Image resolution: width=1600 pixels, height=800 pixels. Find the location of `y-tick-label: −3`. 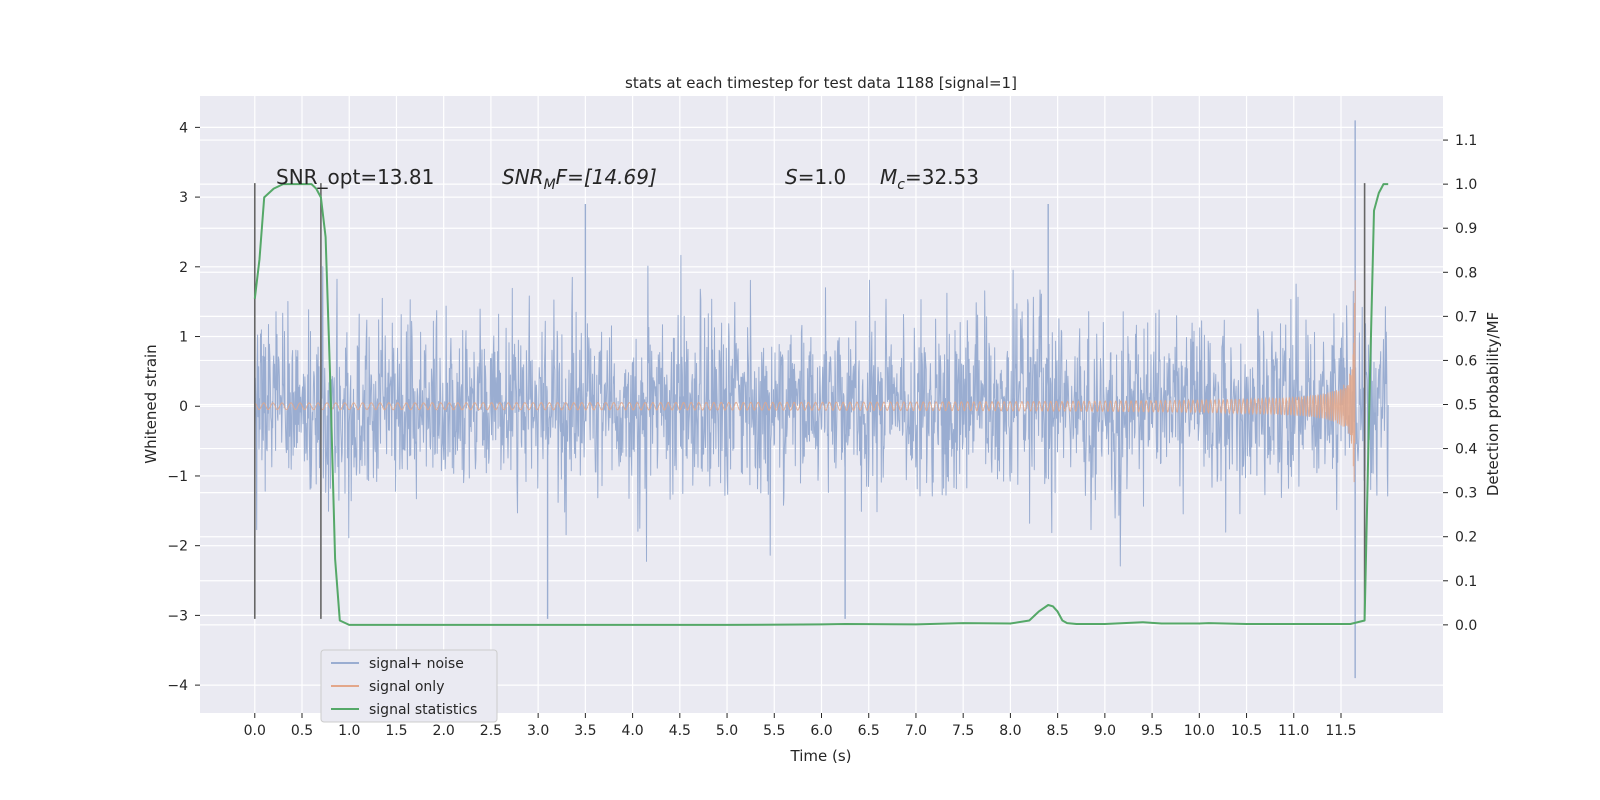

y-tick-label: −3 is located at coordinates (177, 616).